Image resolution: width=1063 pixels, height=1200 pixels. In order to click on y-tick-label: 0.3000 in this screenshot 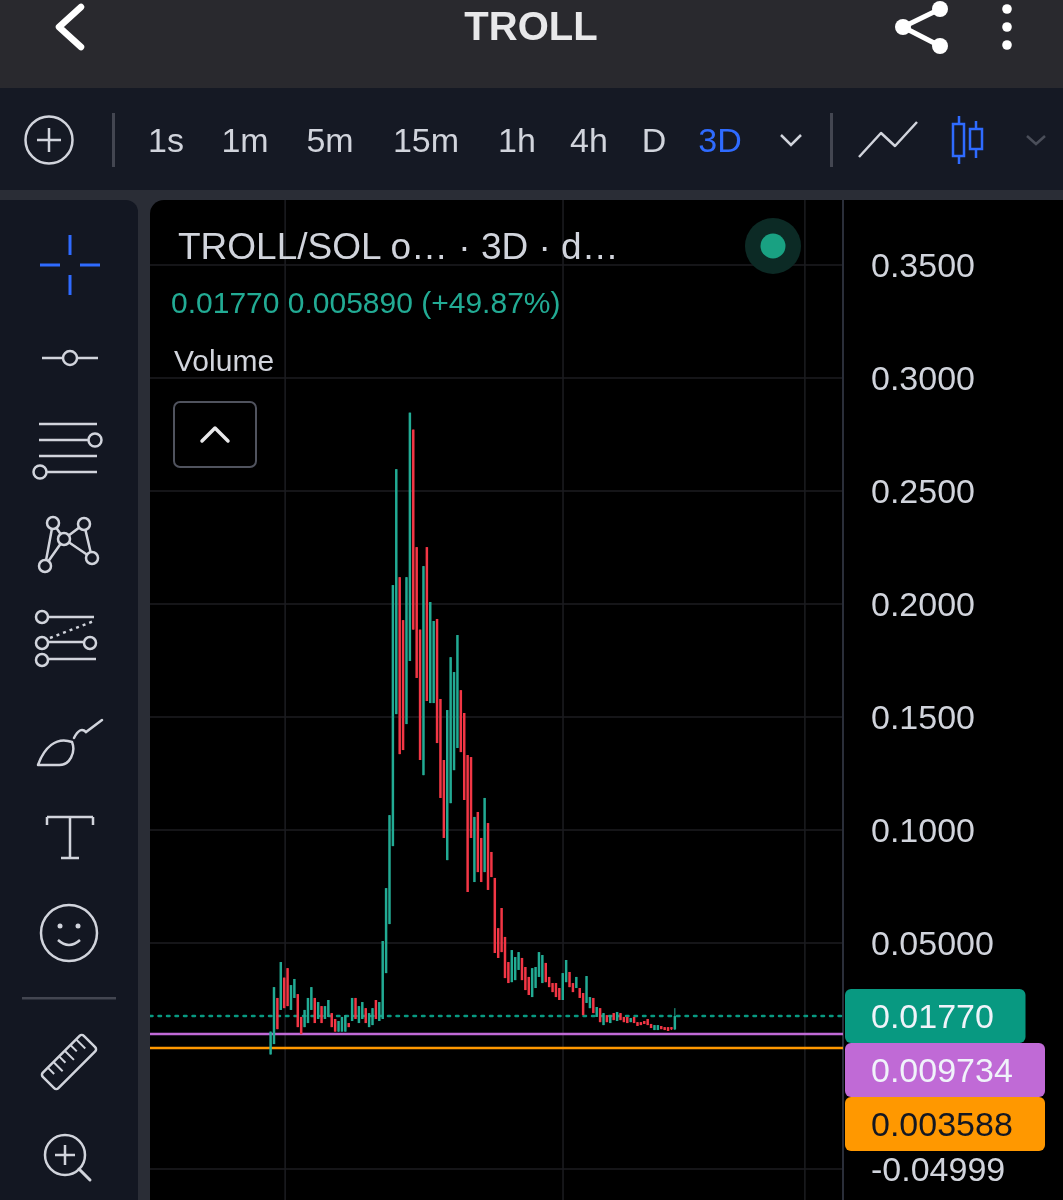, I will do `click(923, 378)`.